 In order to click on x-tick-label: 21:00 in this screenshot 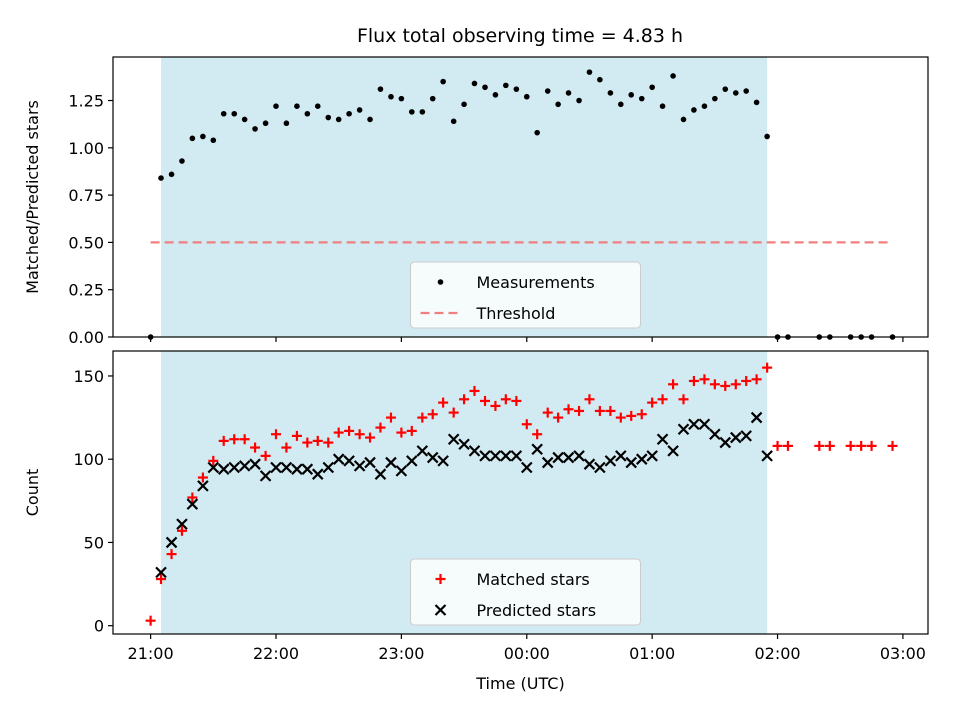, I will do `click(151, 653)`.